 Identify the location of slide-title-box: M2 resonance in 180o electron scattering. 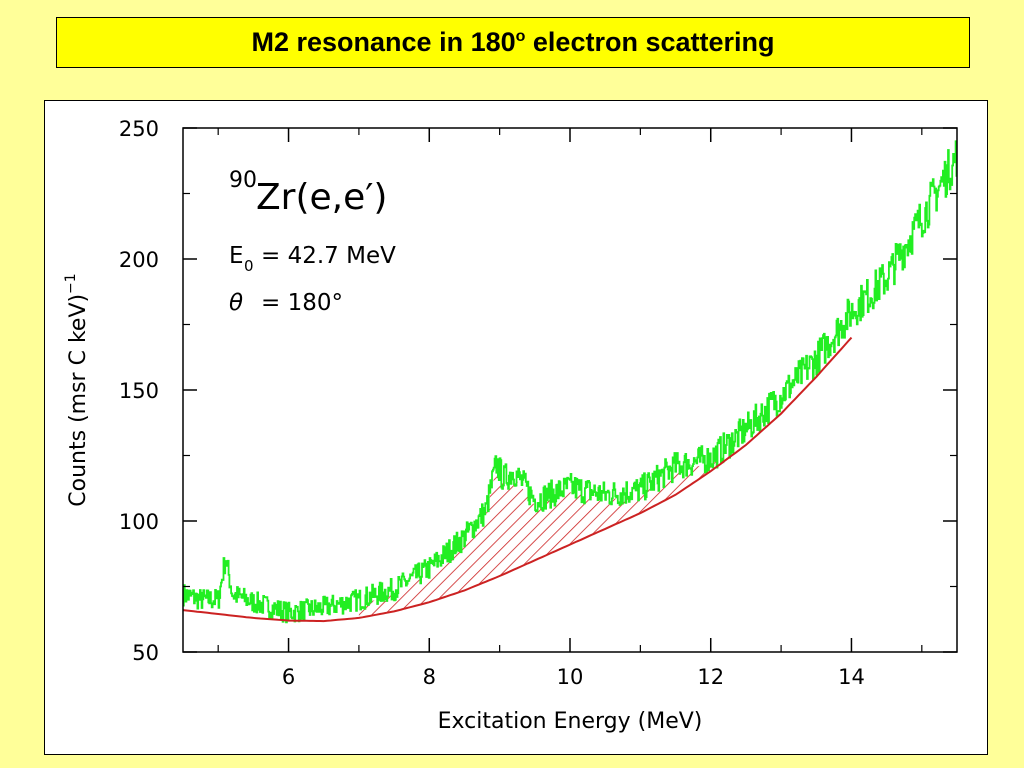
(513, 42).